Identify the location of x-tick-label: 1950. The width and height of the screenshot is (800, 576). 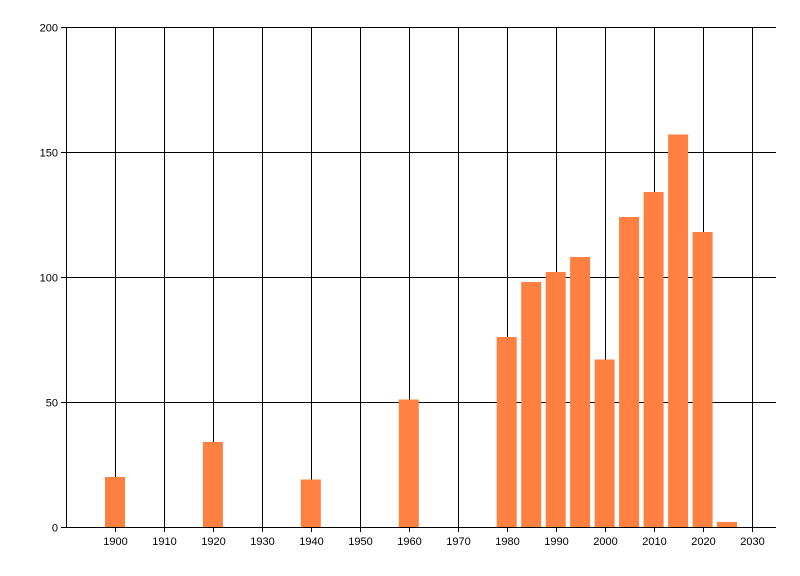
(360, 542).